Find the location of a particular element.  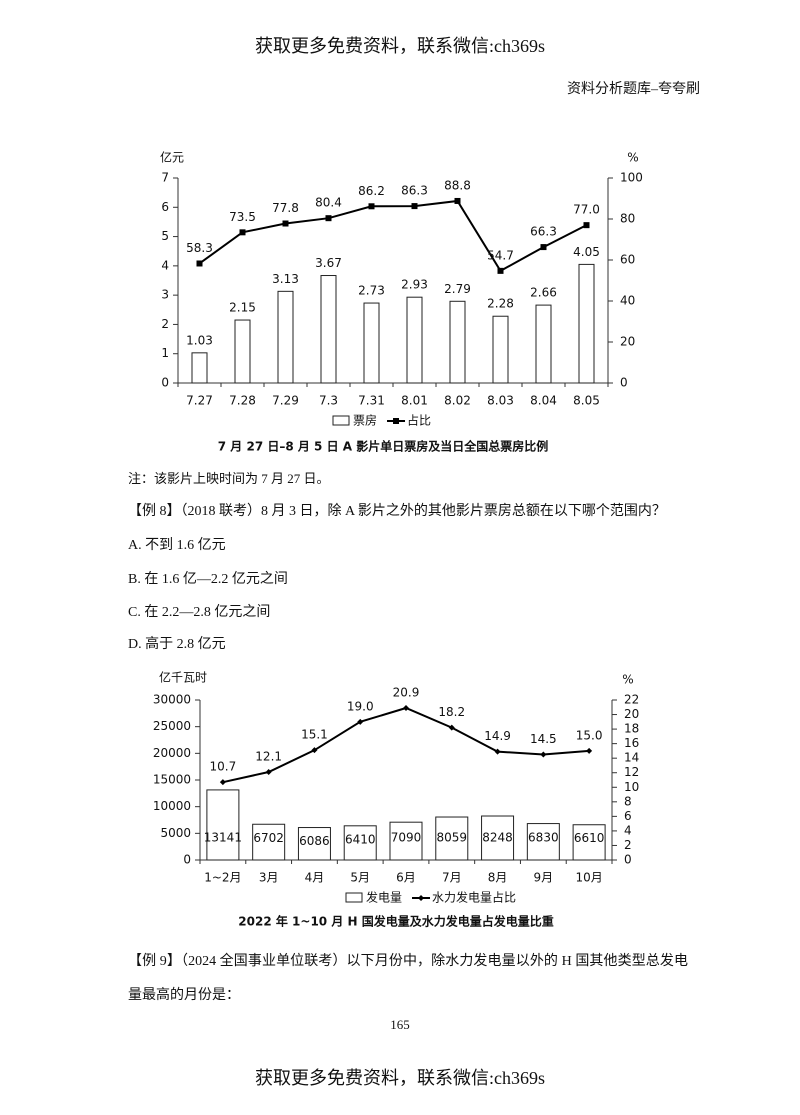

bar-label: 3.67 is located at coordinates (328, 263).